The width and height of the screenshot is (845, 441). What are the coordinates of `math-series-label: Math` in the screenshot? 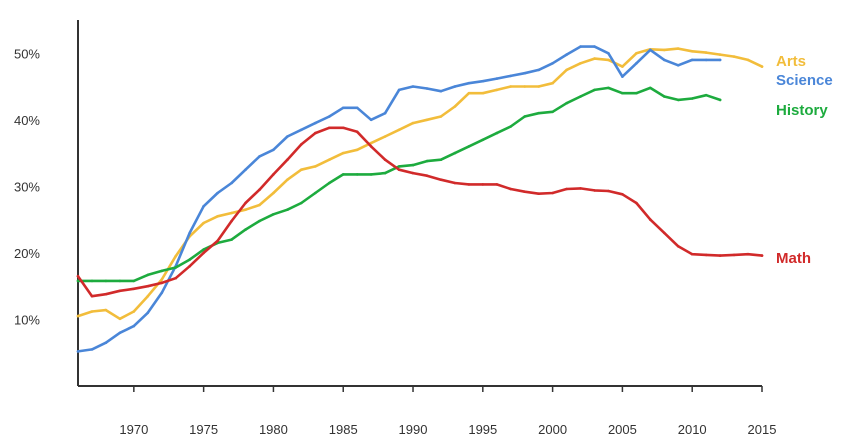 It's located at (793, 258).